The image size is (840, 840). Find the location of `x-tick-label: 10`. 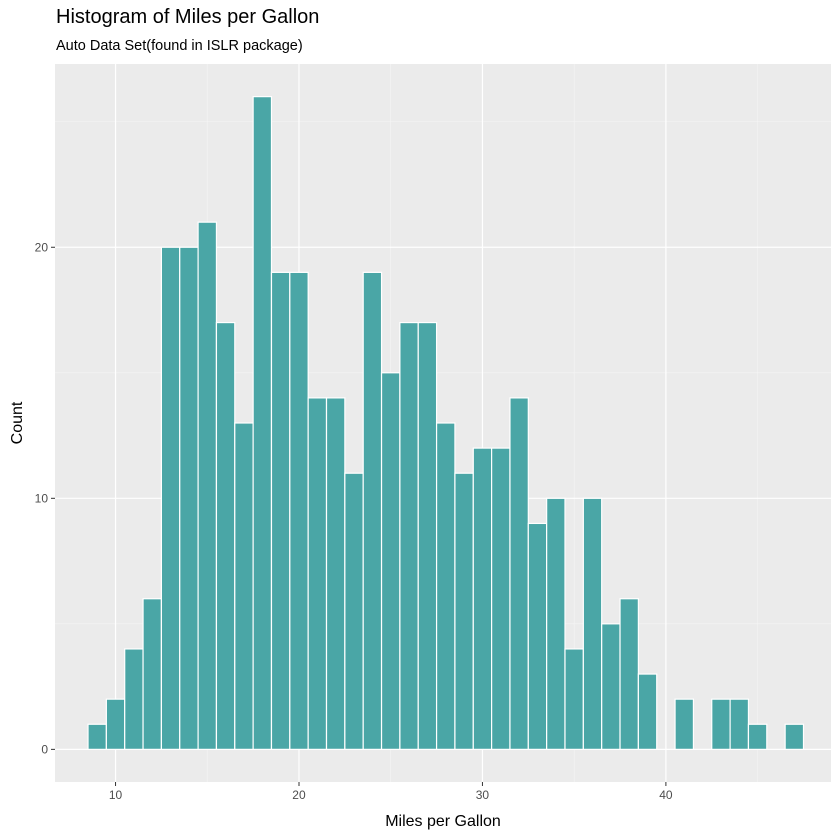

x-tick-label: 10 is located at coordinates (116, 795).